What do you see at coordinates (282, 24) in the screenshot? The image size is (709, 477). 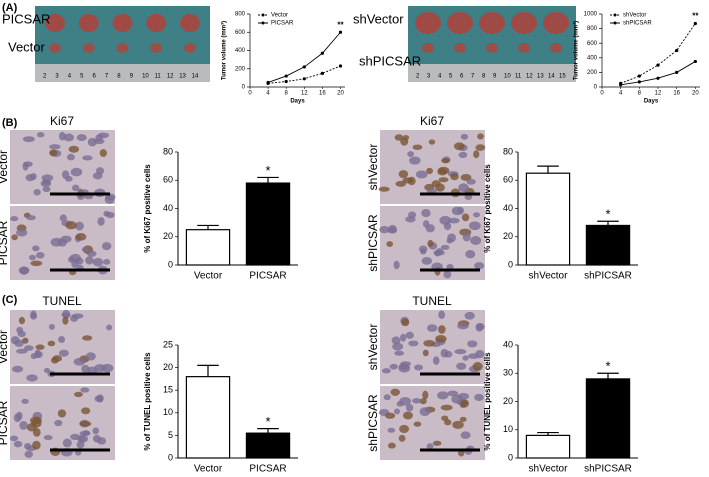 I see `legend-label: PICSAR` at bounding box center [282, 24].